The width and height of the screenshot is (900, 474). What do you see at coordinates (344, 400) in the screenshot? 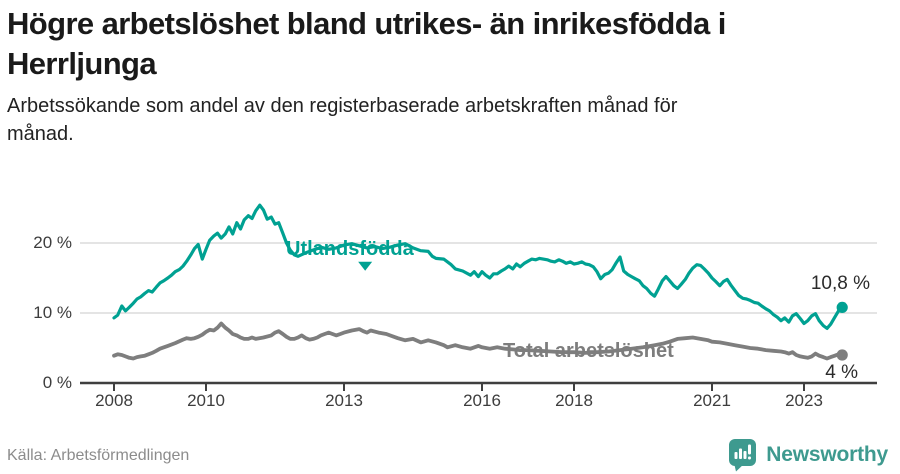
I see `x-tick-label-2013: 2013` at bounding box center [344, 400].